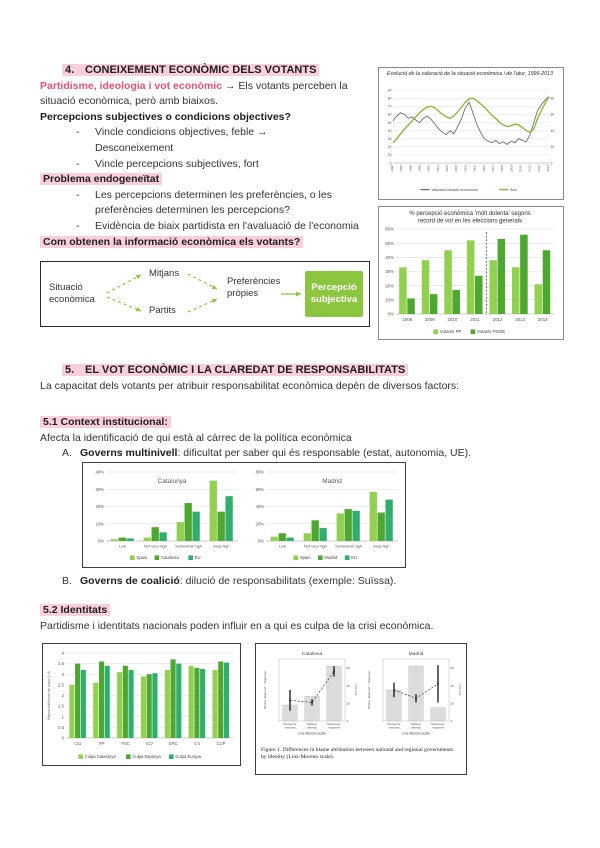 This screenshot has height=848, width=600. What do you see at coordinates (63, 716) in the screenshot?
I see `svg-text: 1` at bounding box center [63, 716].